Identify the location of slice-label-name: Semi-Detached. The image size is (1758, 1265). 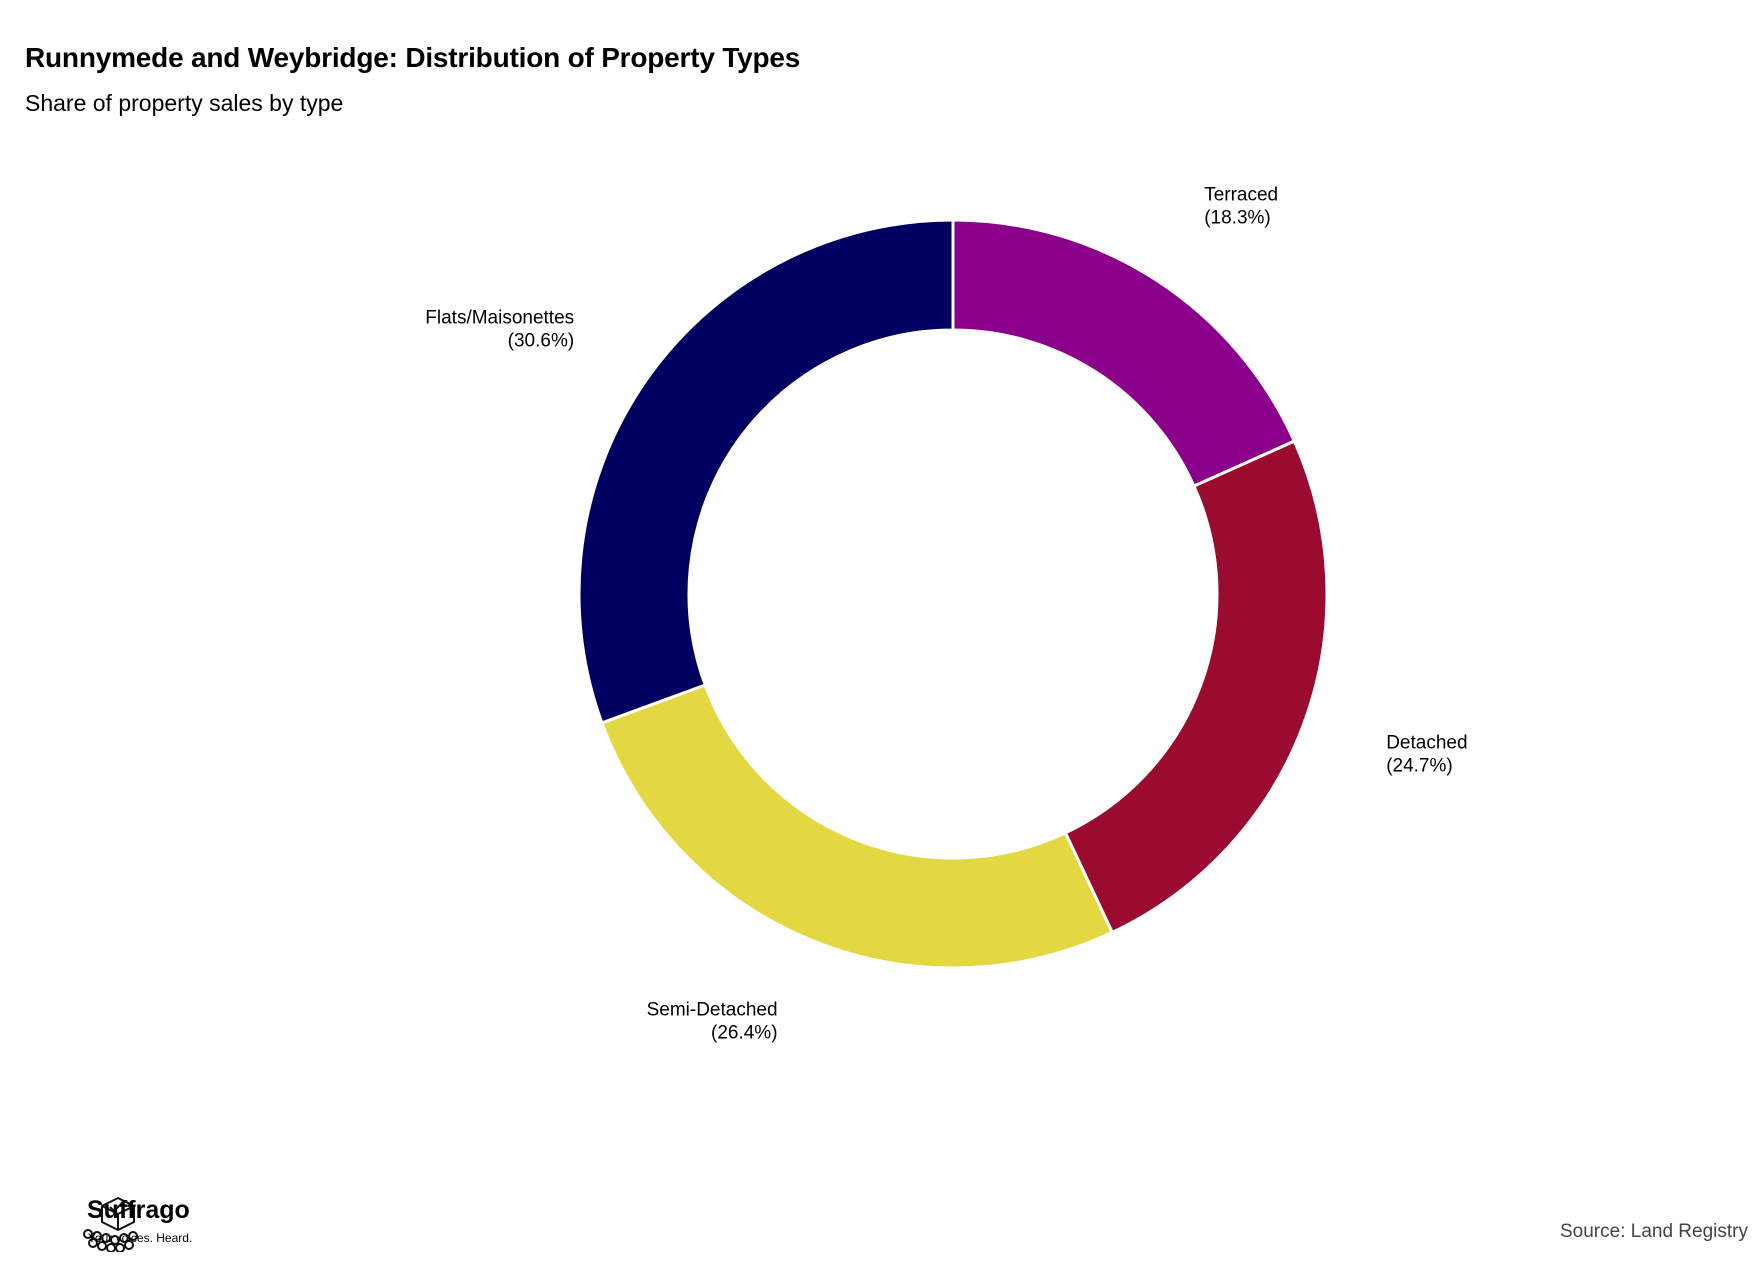
(712, 1009).